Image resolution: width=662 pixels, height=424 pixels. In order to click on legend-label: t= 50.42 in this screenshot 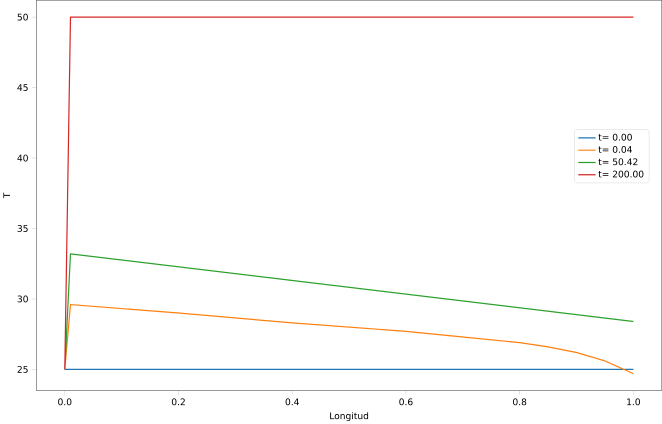, I will do `click(618, 162)`.